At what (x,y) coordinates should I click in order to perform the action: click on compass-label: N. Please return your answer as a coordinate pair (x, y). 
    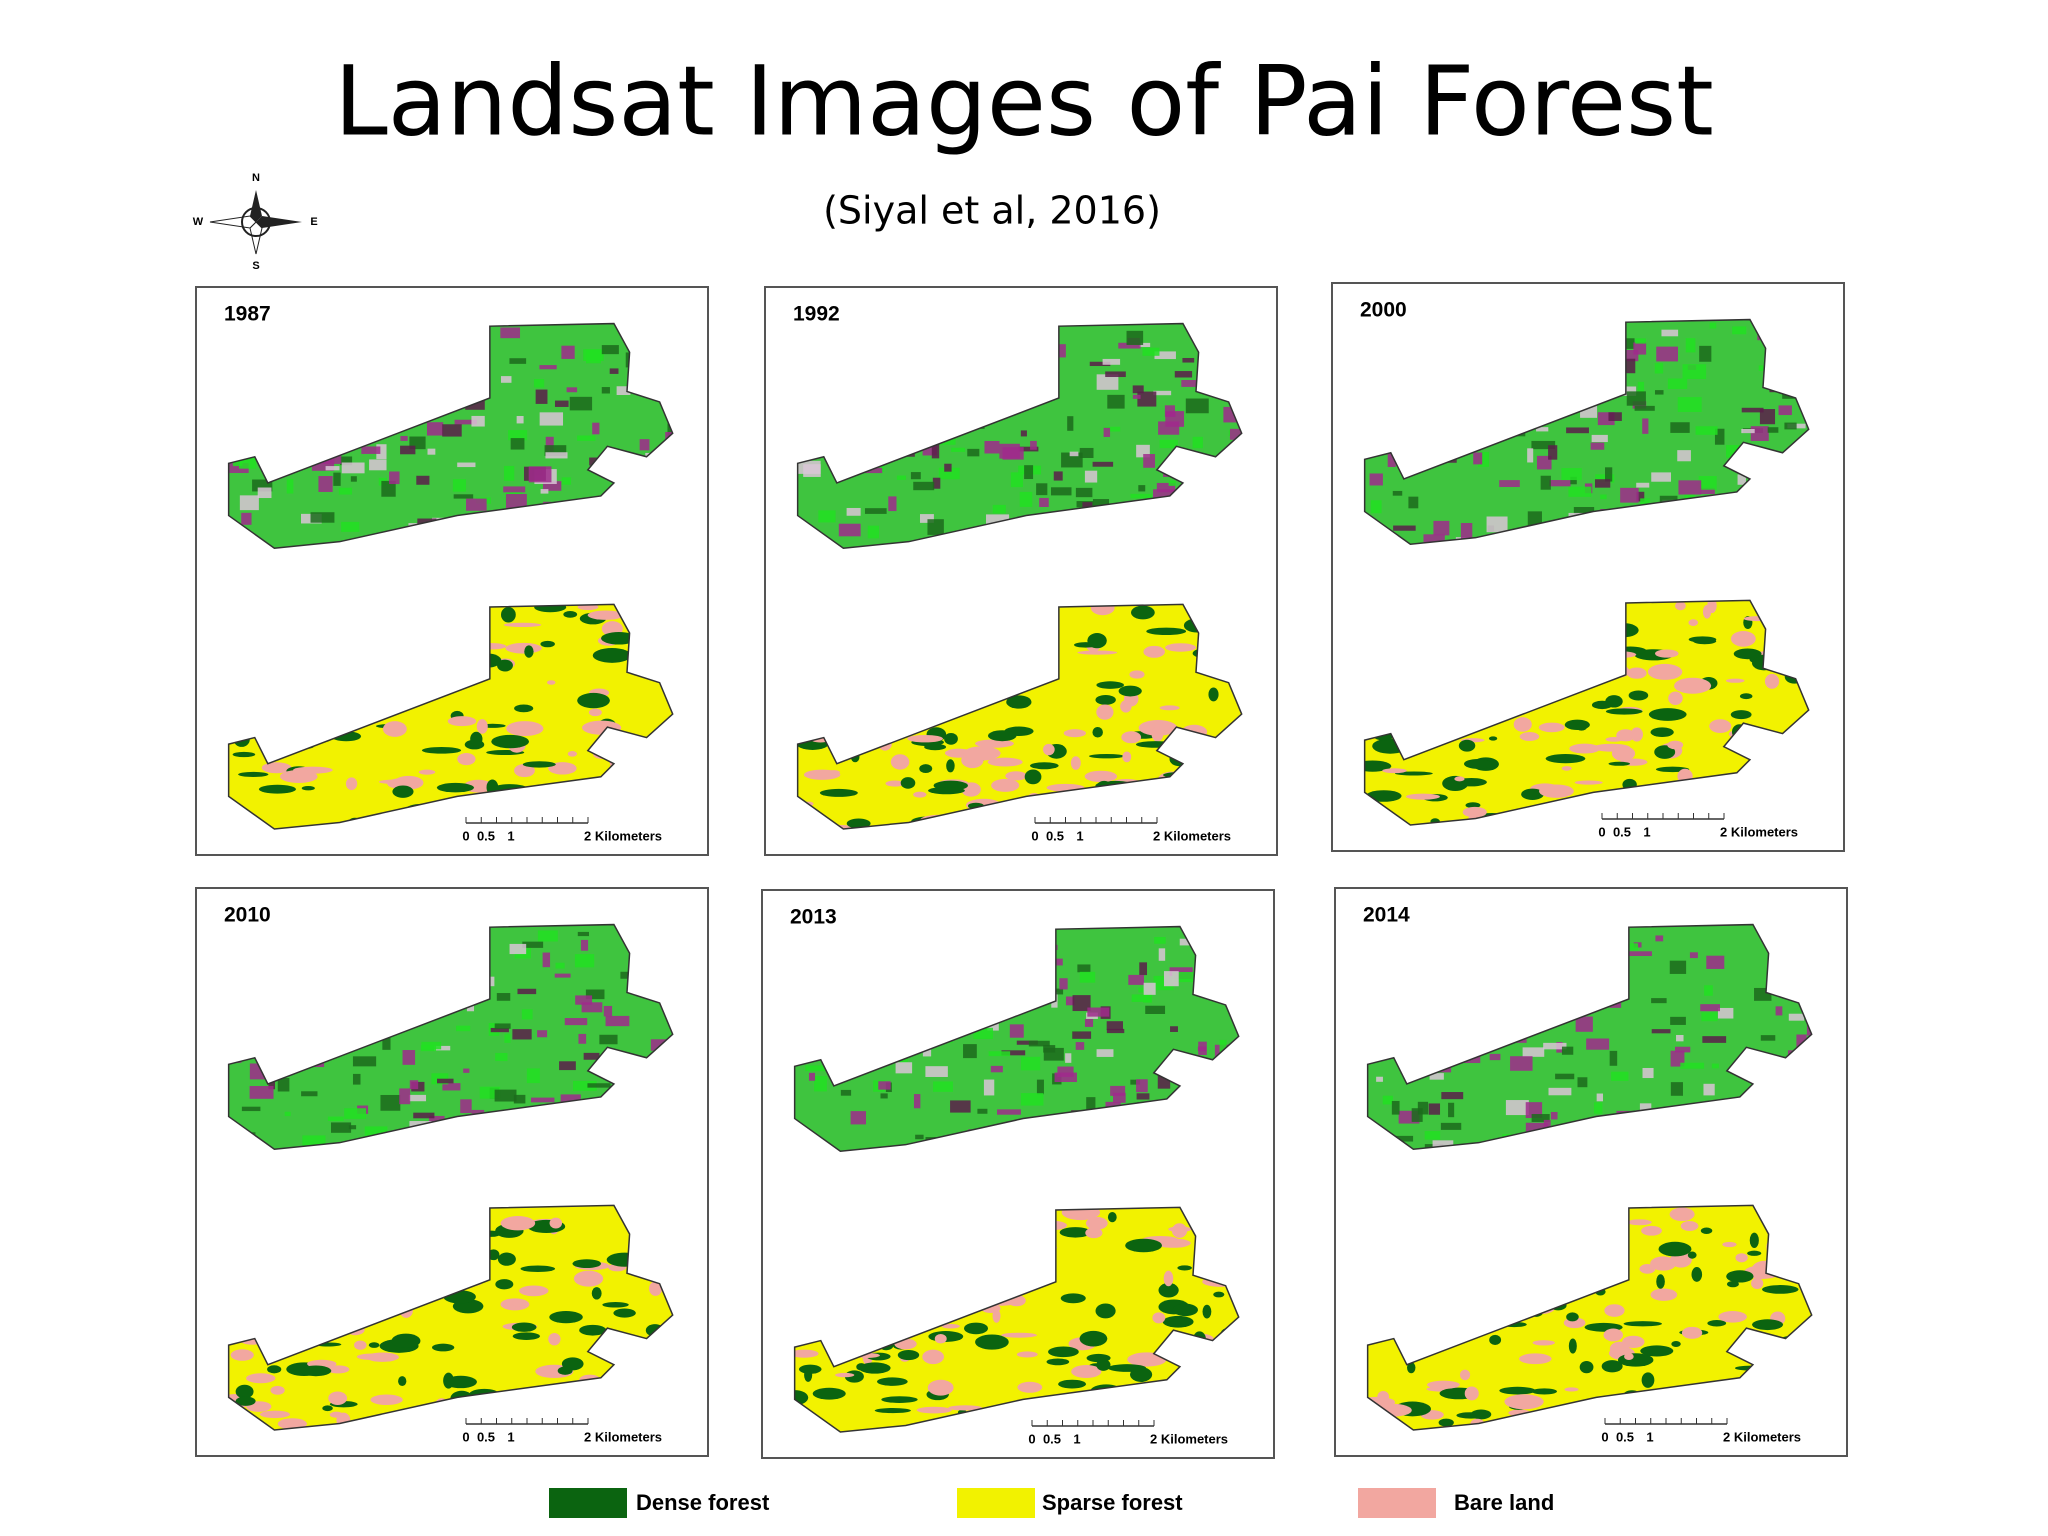
    Looking at the image, I should click on (256, 178).